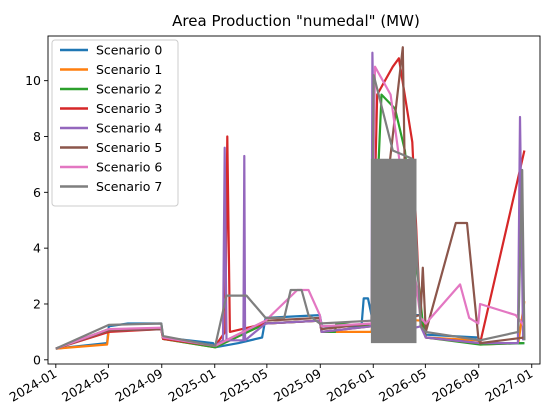 The image size is (550, 419). What do you see at coordinates (129, 186) in the screenshot?
I see `legend-label-7: Scenario 7` at bounding box center [129, 186].